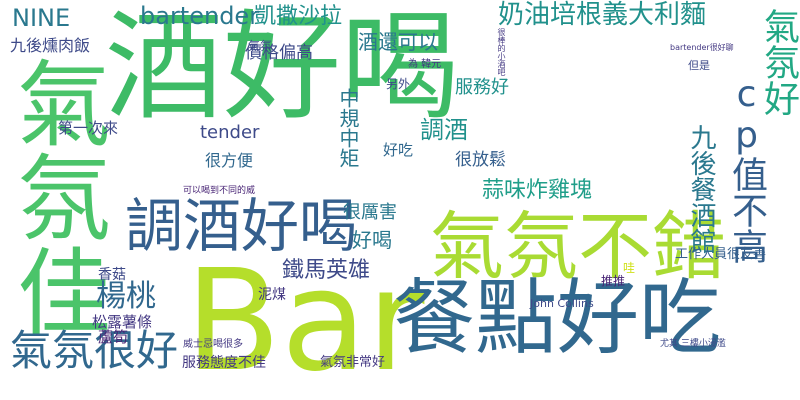 This screenshot has width=800, height=400. Describe the element at coordinates (260, 46) in the screenshot. I see `word: 氣氛` at that location.